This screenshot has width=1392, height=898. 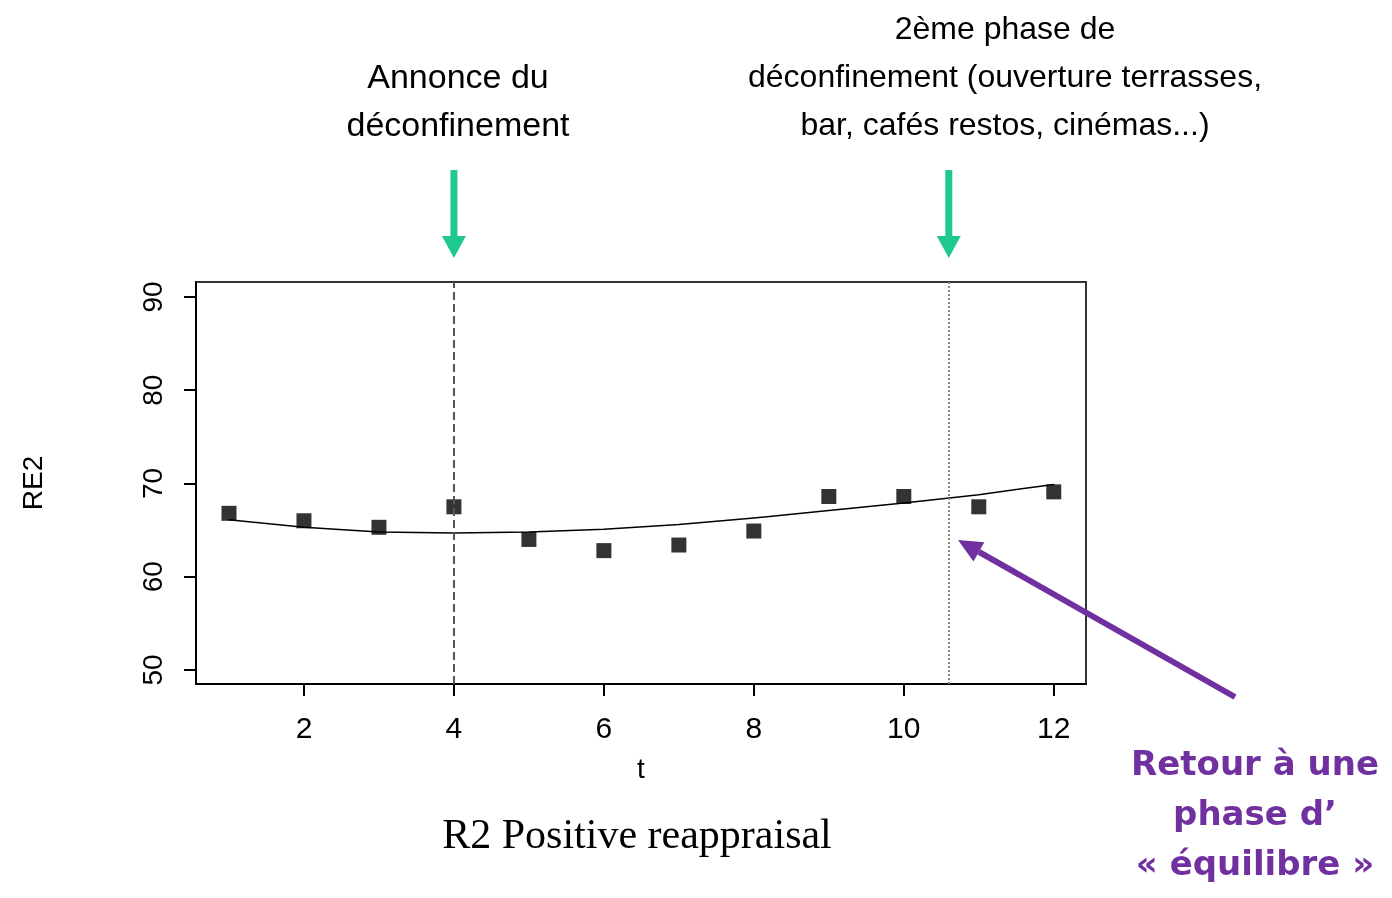 I want to click on y-tick-label: 80, so click(x=152, y=390).